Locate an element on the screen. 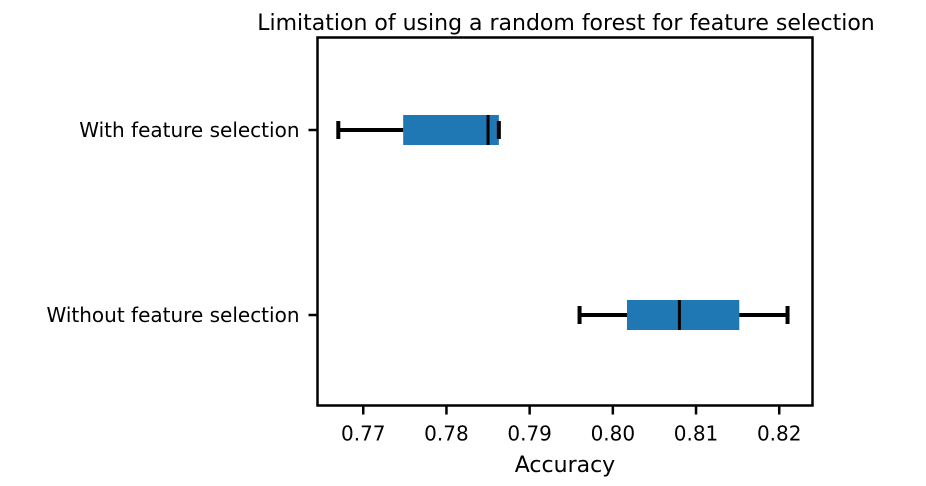 The height and width of the screenshot is (486, 926). x-tick-label: 0.81 is located at coordinates (696, 434).